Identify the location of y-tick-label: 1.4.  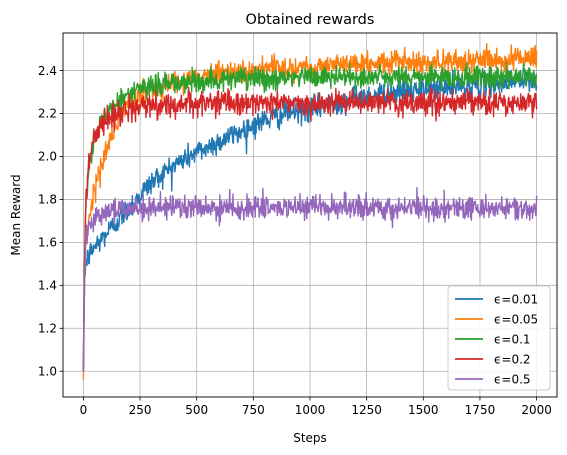
(47, 286).